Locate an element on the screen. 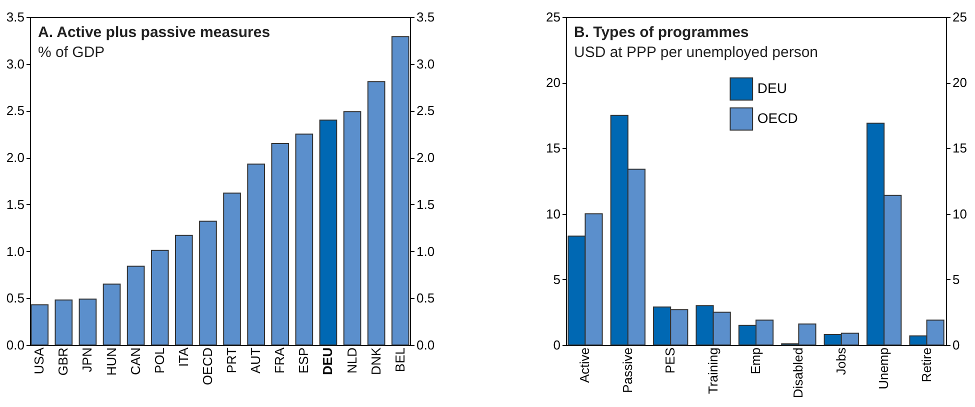 Image resolution: width=975 pixels, height=407 pixels. text: % of GDP is located at coordinates (71, 52).